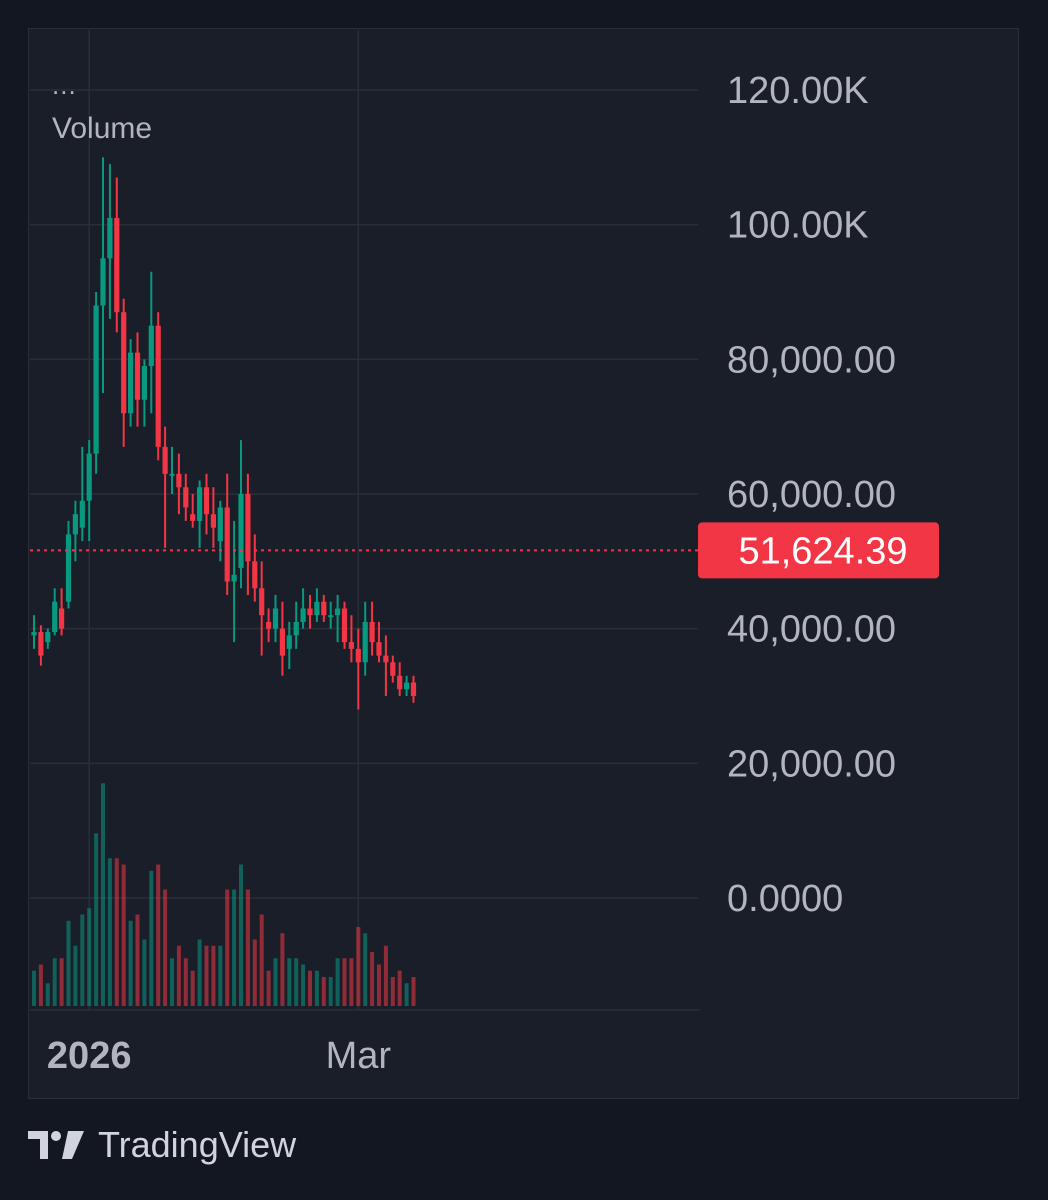 The width and height of the screenshot is (1048, 1200). What do you see at coordinates (197, 1144) in the screenshot?
I see `brand-name: TradingView` at bounding box center [197, 1144].